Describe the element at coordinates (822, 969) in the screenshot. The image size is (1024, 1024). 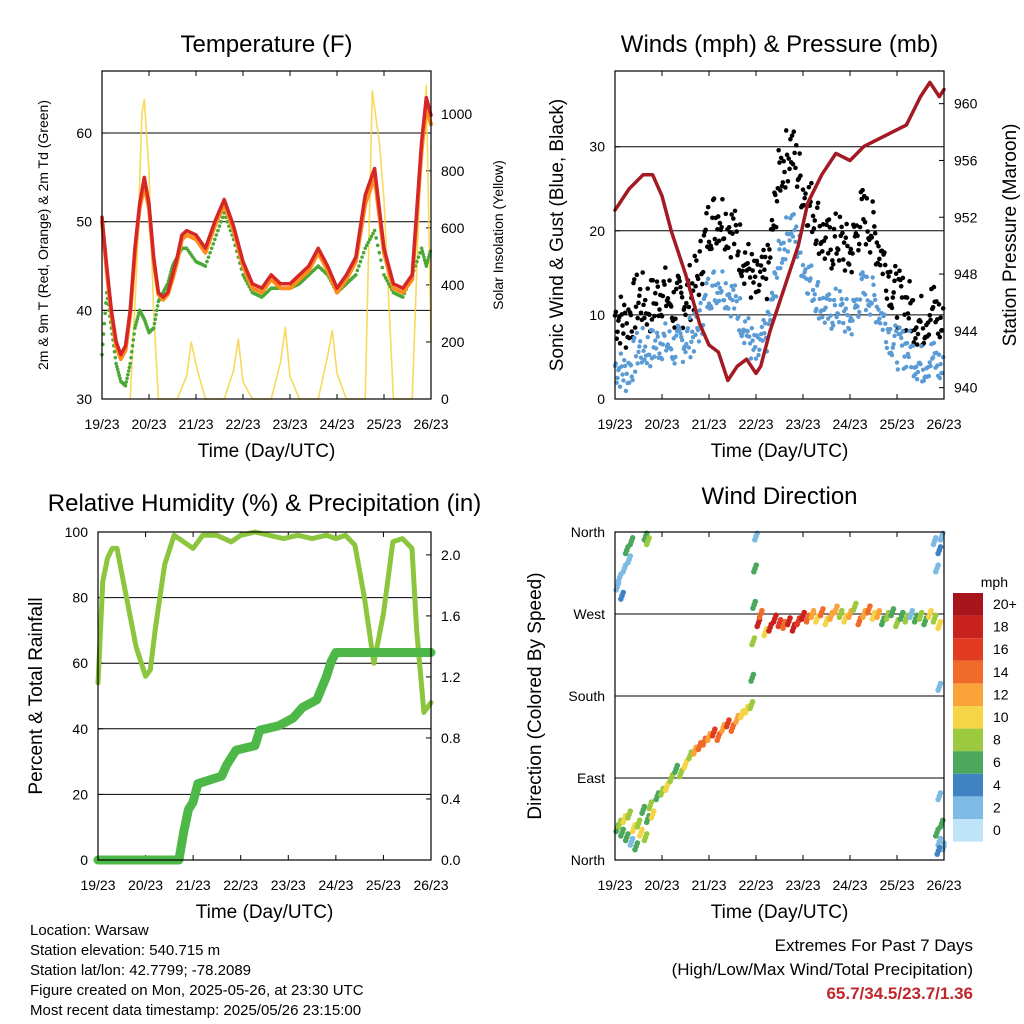
I see `extremes-subheading: (High/Low/Max Wind/Total Precipitation)` at that location.